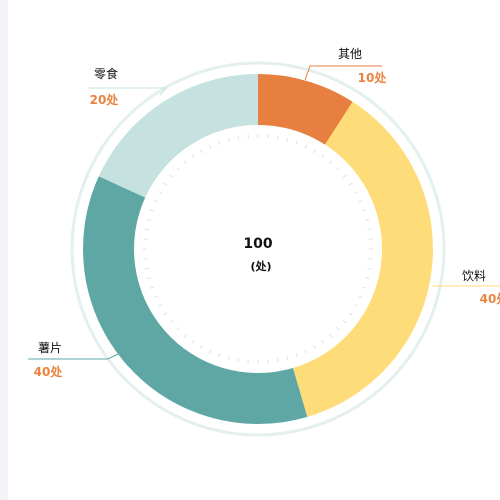  I want to click on slice-value-3: 20处, so click(105, 99).